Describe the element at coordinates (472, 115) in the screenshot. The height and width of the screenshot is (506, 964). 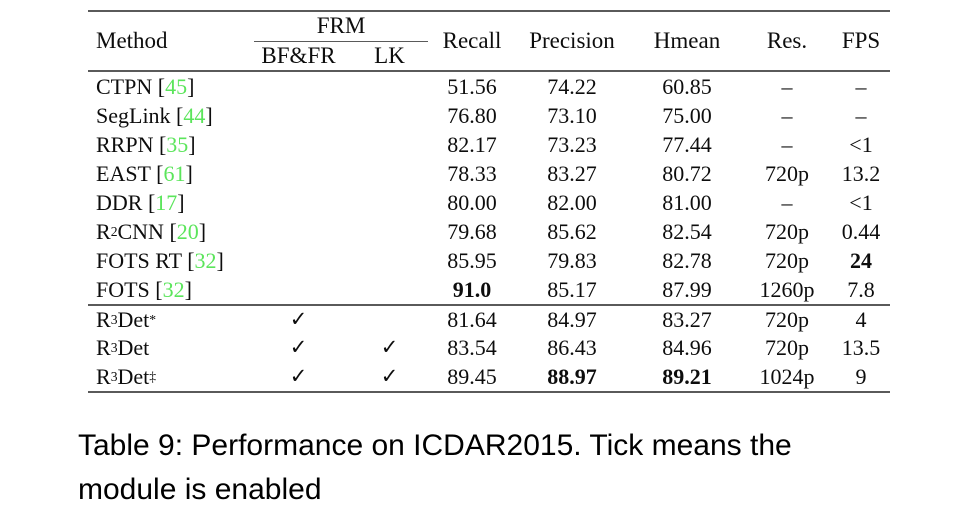
I see `recall-cell: 76.80` at that location.